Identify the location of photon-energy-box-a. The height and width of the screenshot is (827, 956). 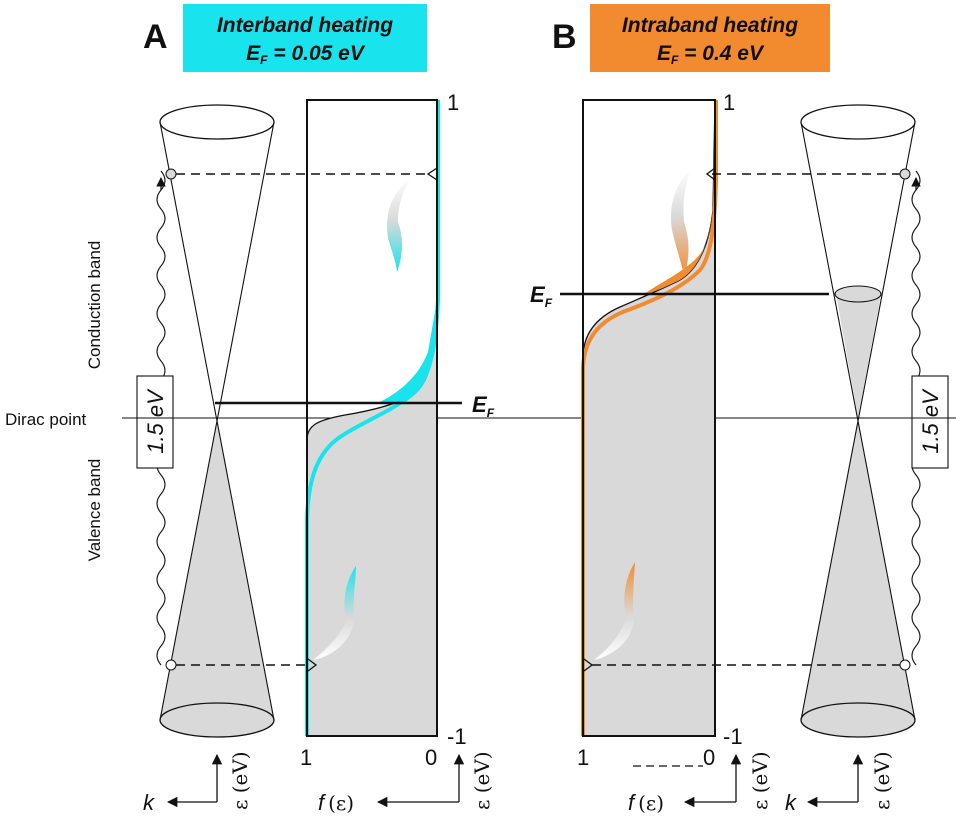
(155, 422).